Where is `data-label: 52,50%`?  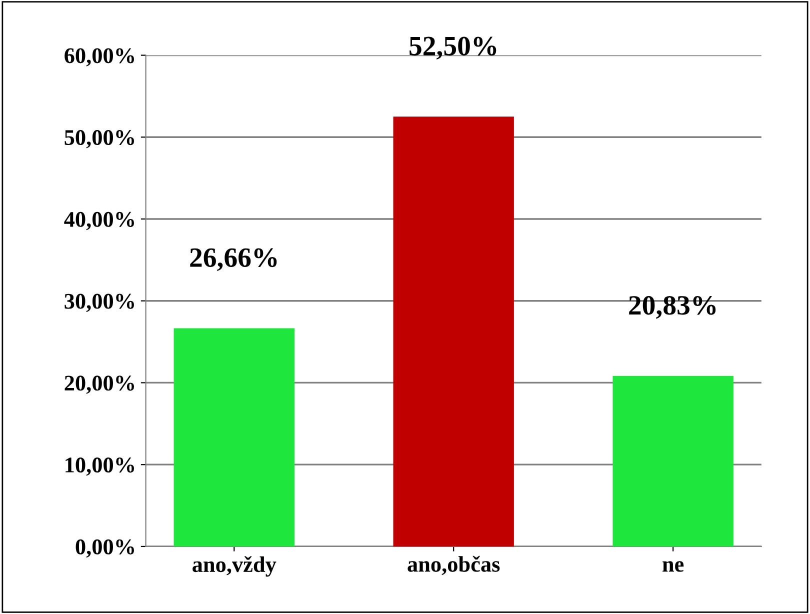 data-label: 52,50% is located at coordinates (453, 48).